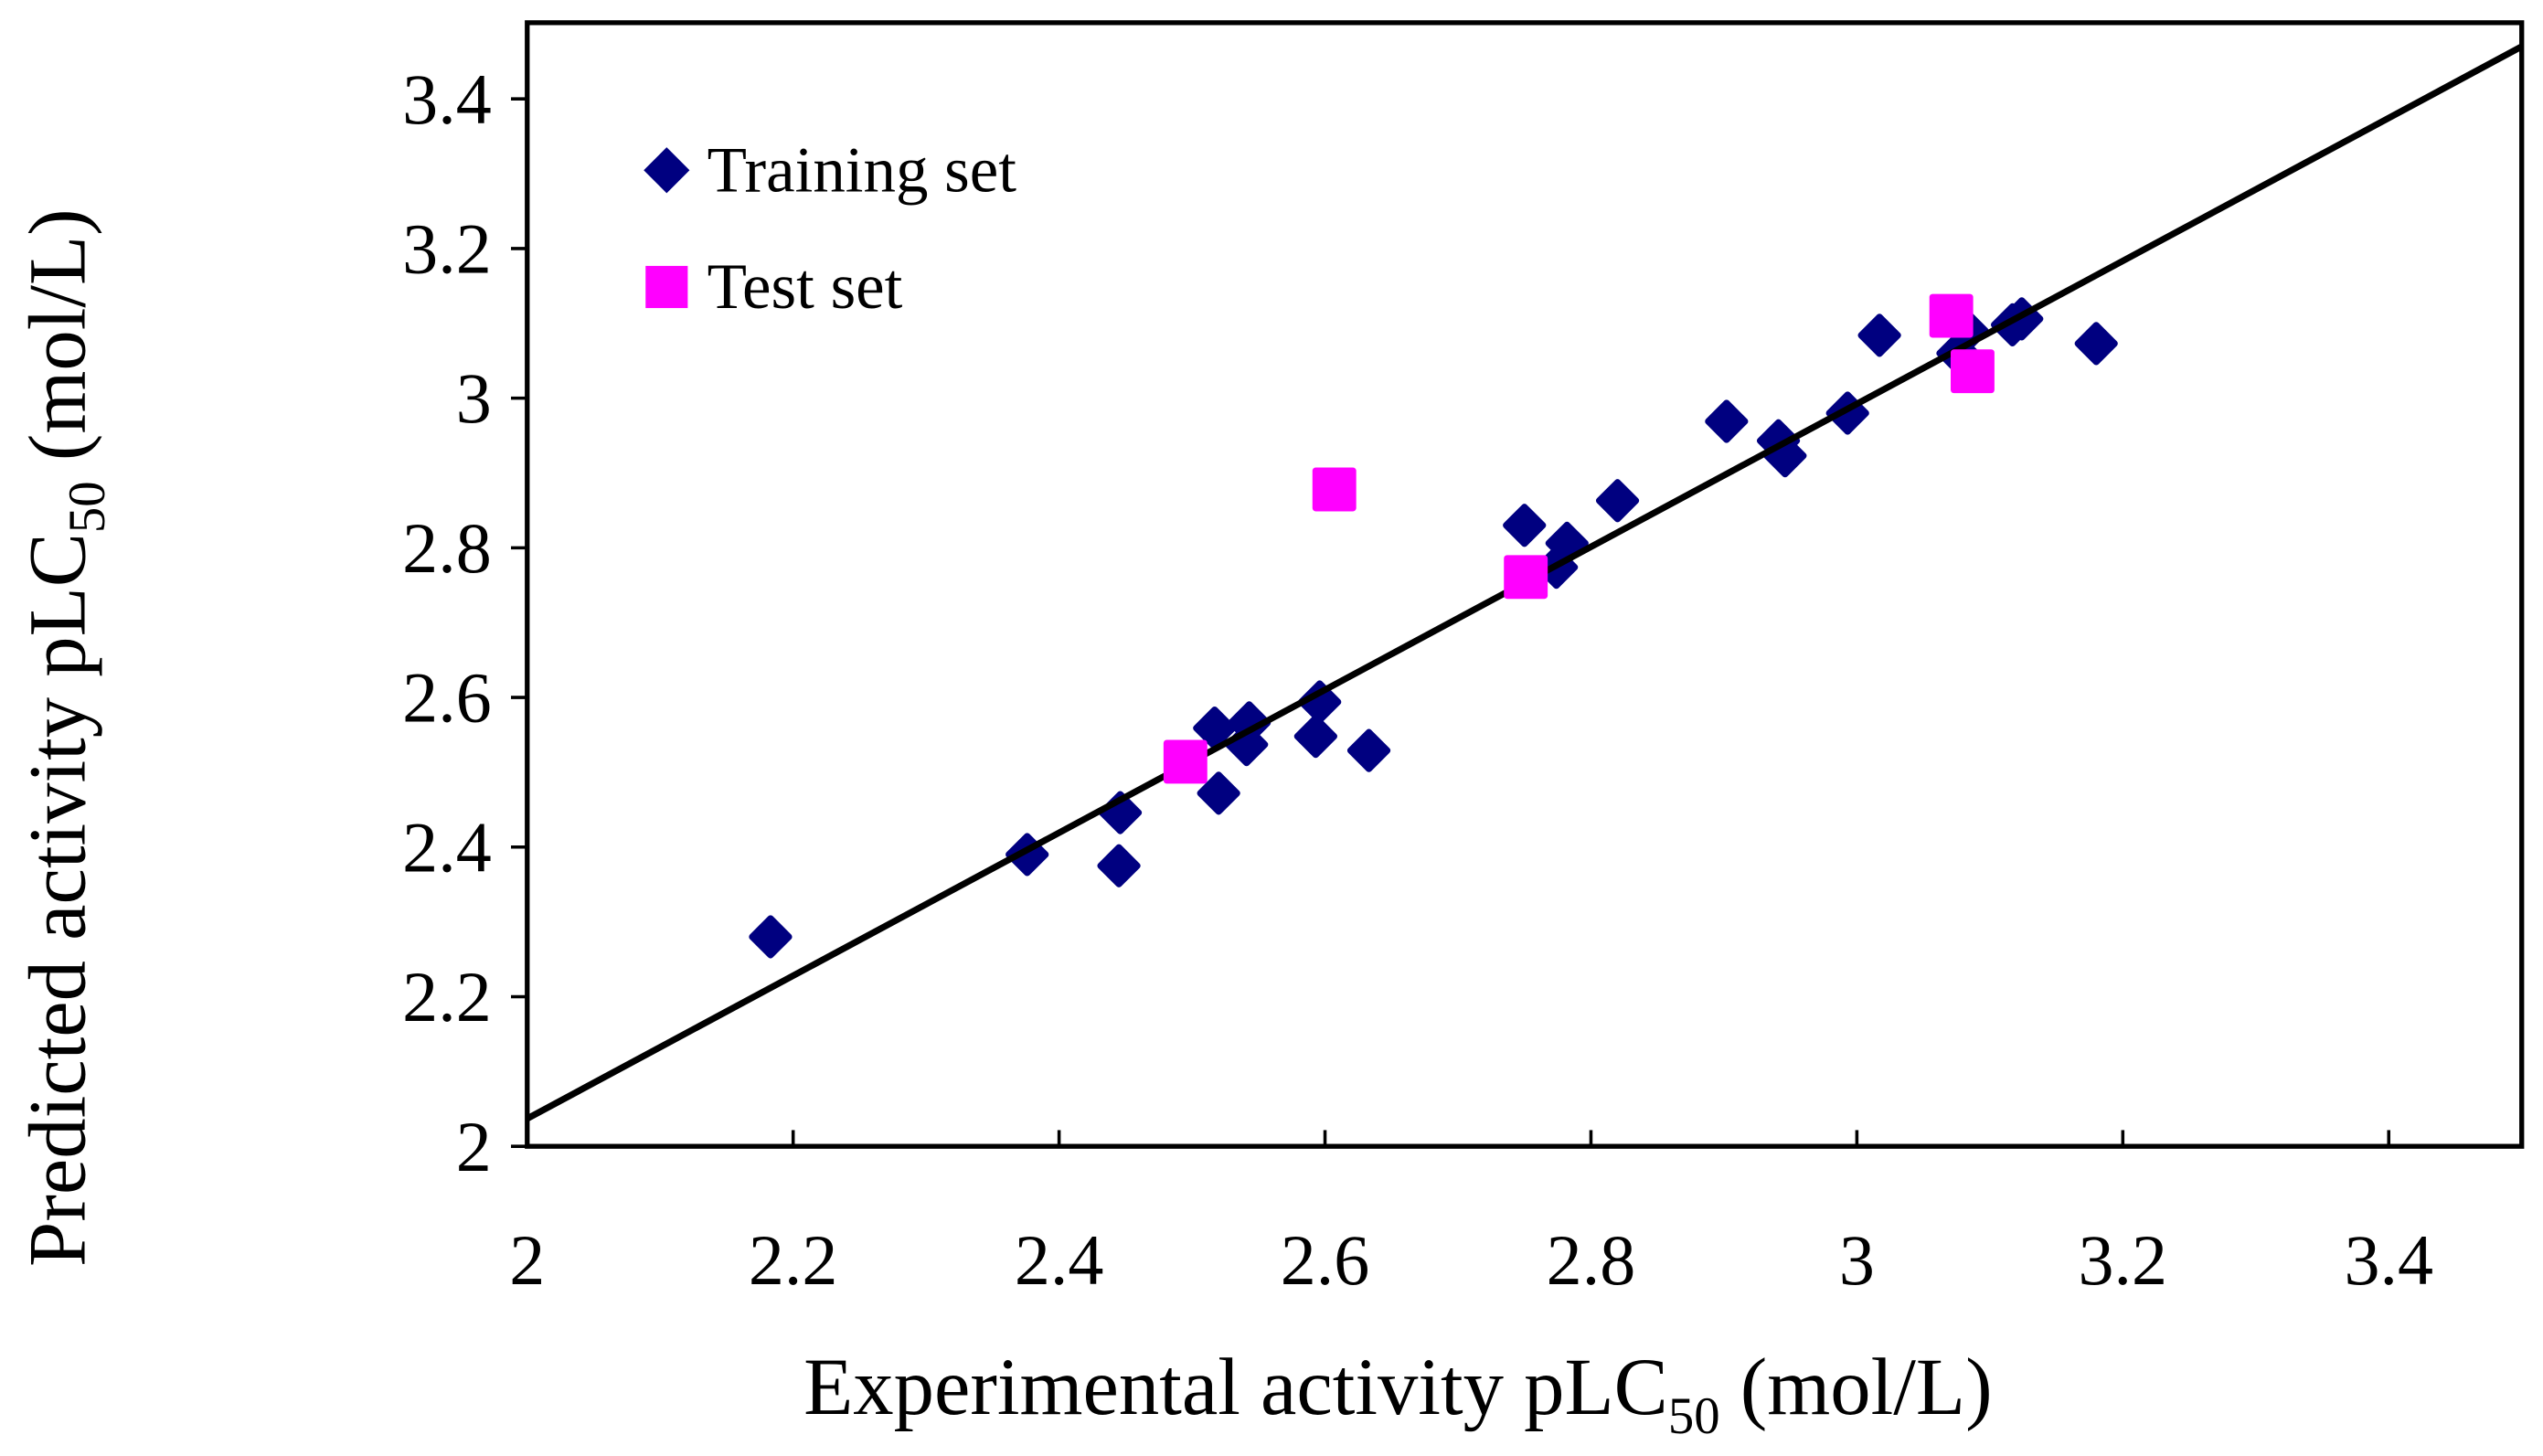 This screenshot has width=2543, height=1456. I want to click on legend-label-training: Training set, so click(862, 170).